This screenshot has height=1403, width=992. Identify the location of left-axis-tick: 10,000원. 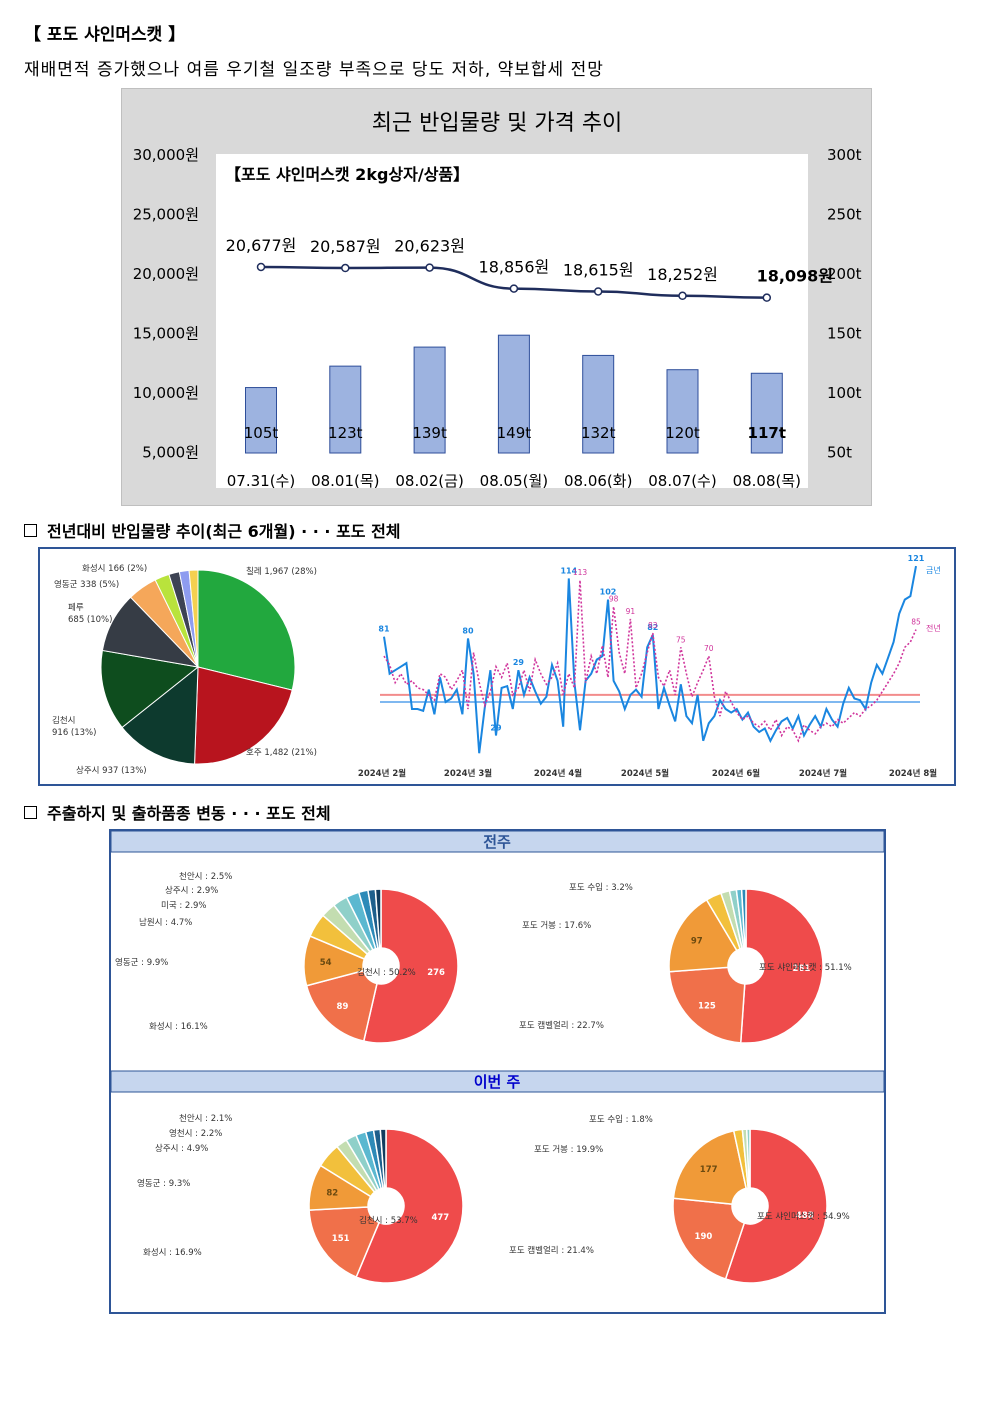
(166, 393).